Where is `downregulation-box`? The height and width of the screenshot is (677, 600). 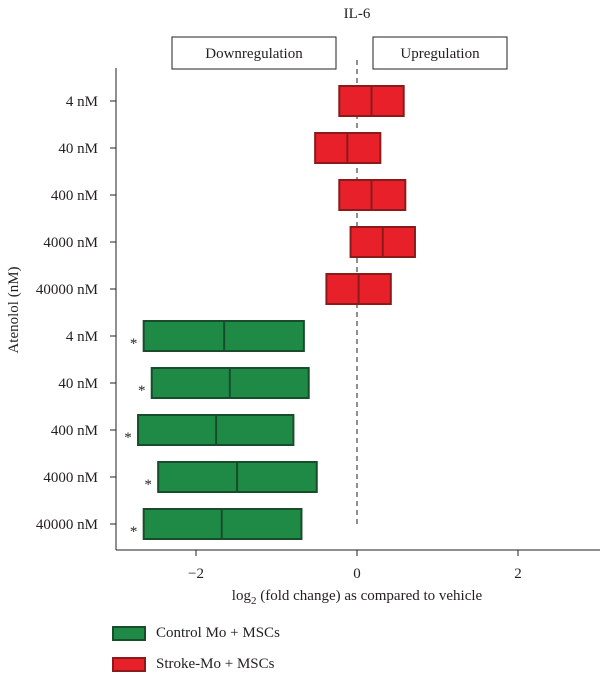
downregulation-box is located at coordinates (254, 53).